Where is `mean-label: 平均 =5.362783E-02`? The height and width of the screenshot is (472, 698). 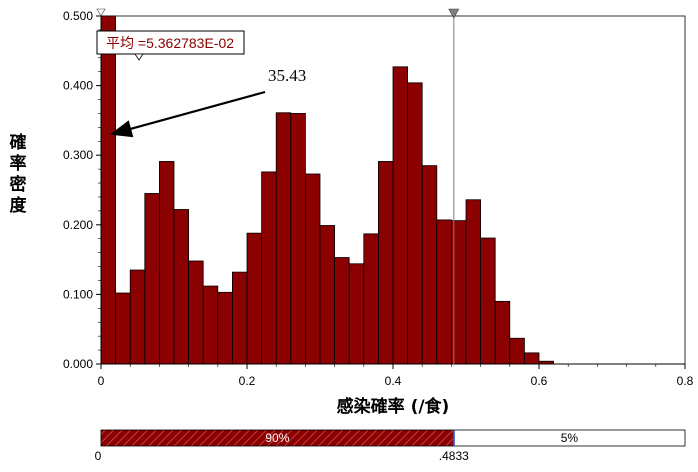
mean-label: 平均 =5.362783E-02 is located at coordinates (170, 43).